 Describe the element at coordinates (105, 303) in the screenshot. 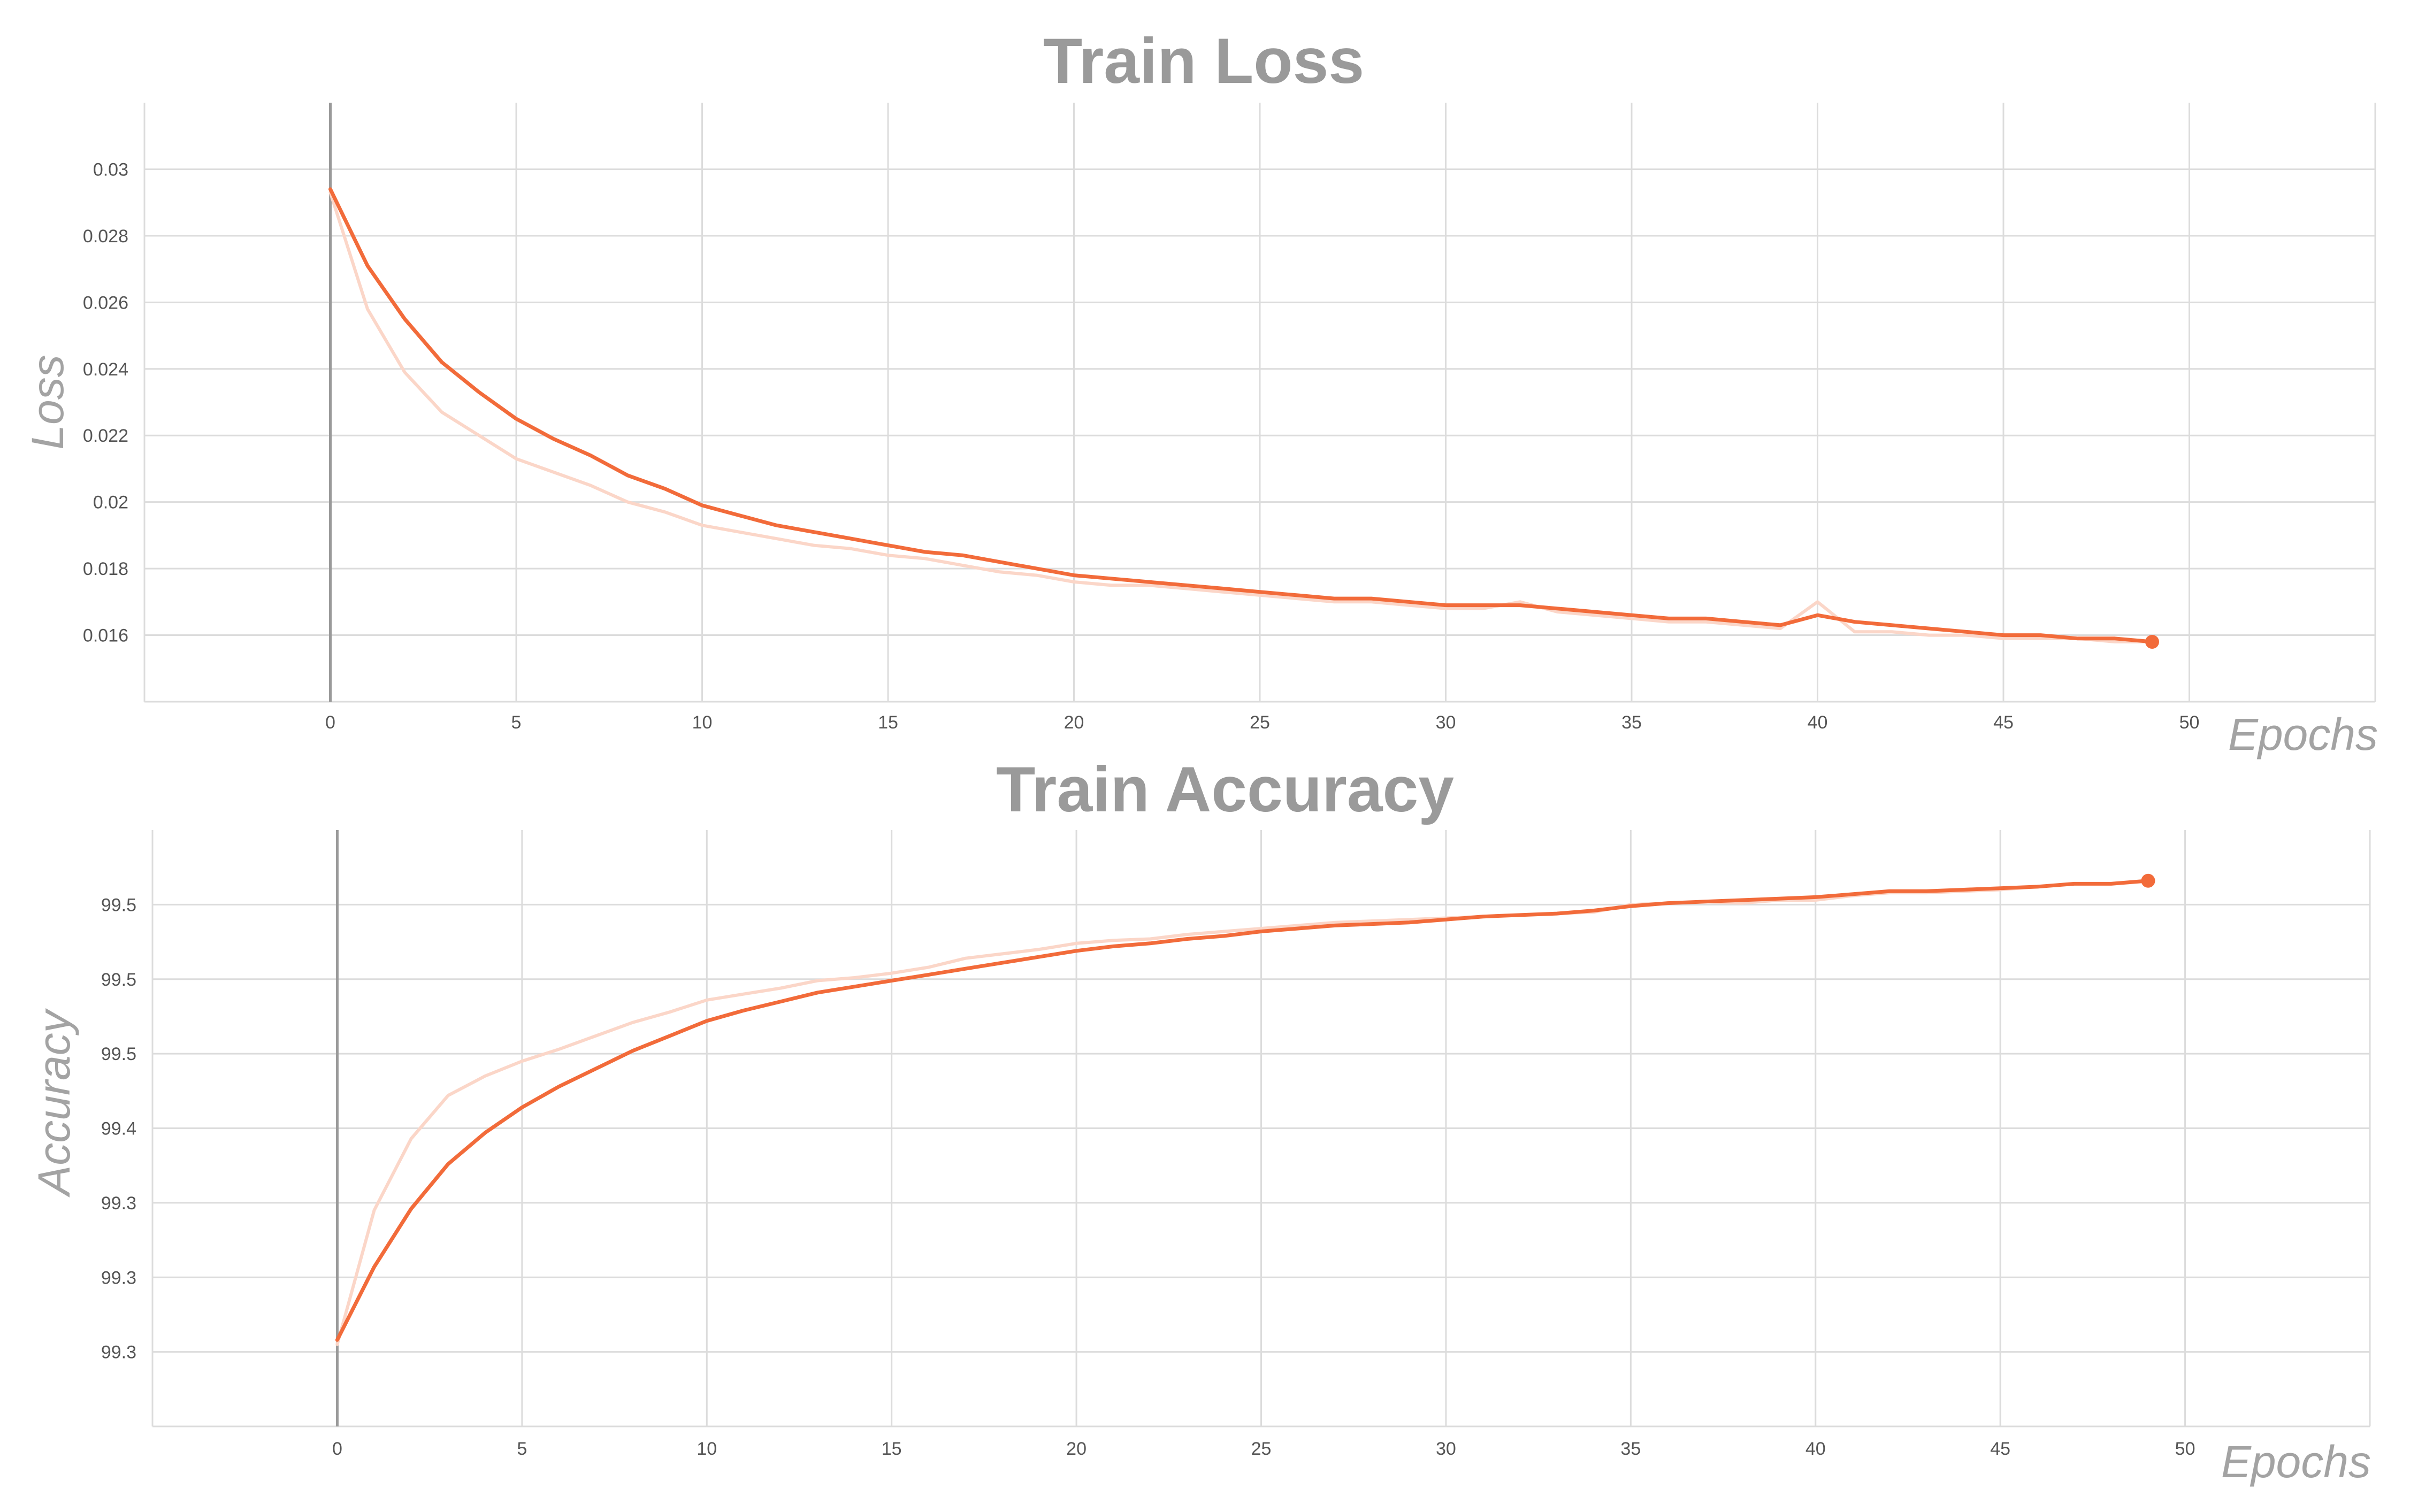

I see `y-tick-label: 0.026` at that location.